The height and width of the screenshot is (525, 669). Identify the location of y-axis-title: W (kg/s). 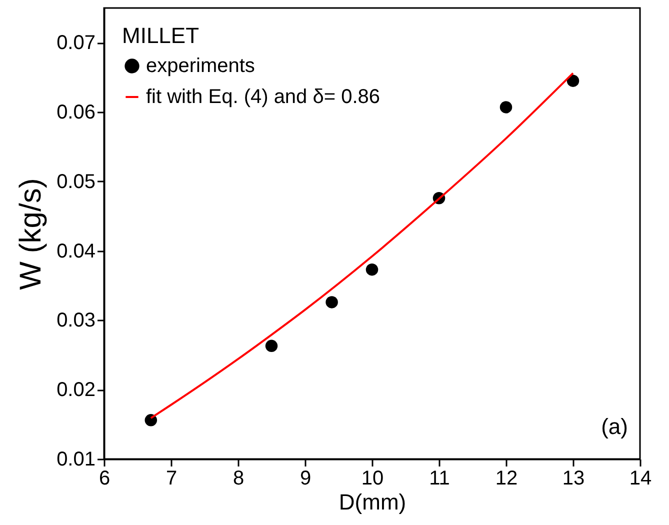
(31, 234).